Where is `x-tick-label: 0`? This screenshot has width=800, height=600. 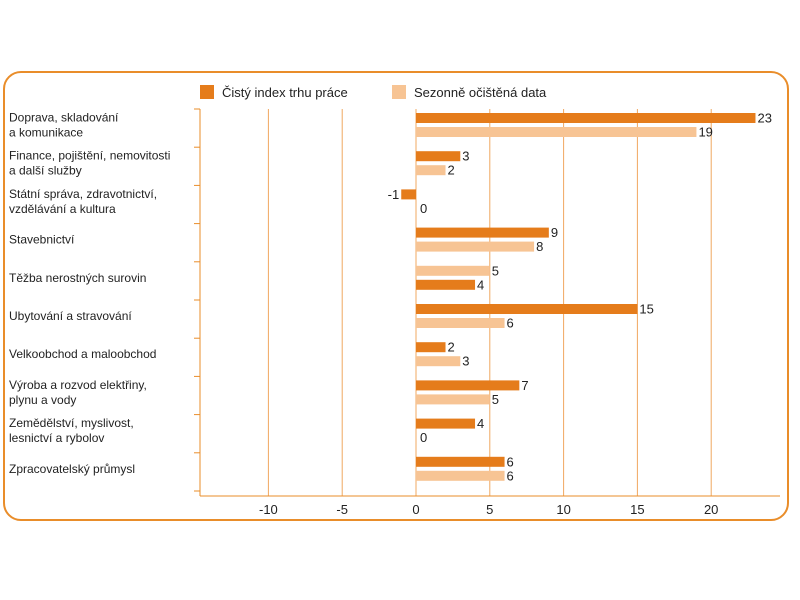 x-tick-label: 0 is located at coordinates (415, 509).